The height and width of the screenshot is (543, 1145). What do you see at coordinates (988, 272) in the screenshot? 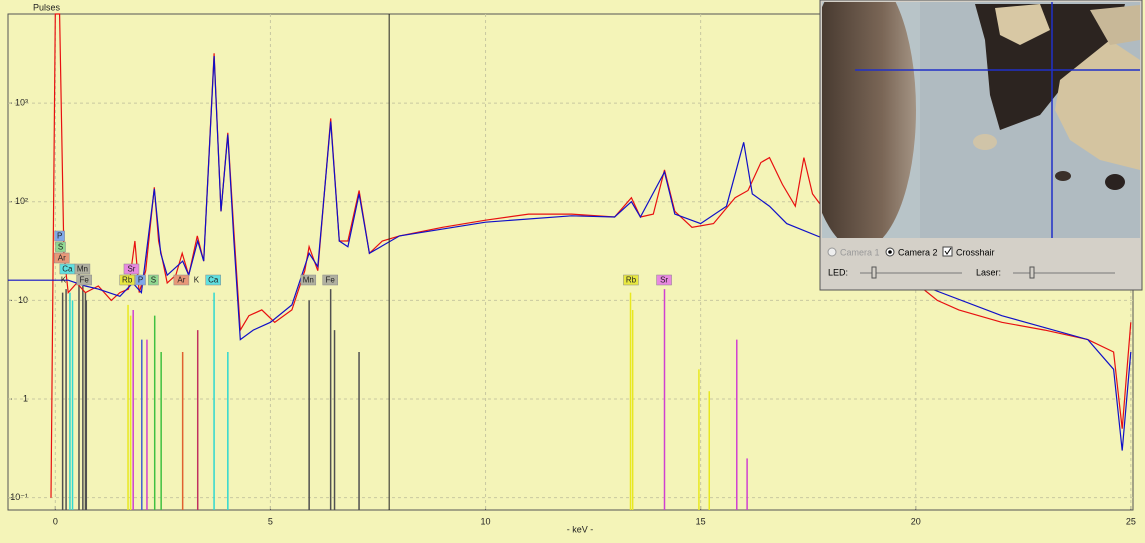
I see `laser-label: Laser:` at bounding box center [988, 272].